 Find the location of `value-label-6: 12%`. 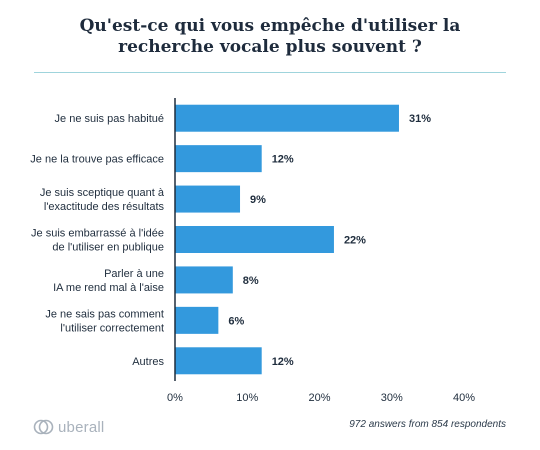

value-label-6: 12% is located at coordinates (283, 362).